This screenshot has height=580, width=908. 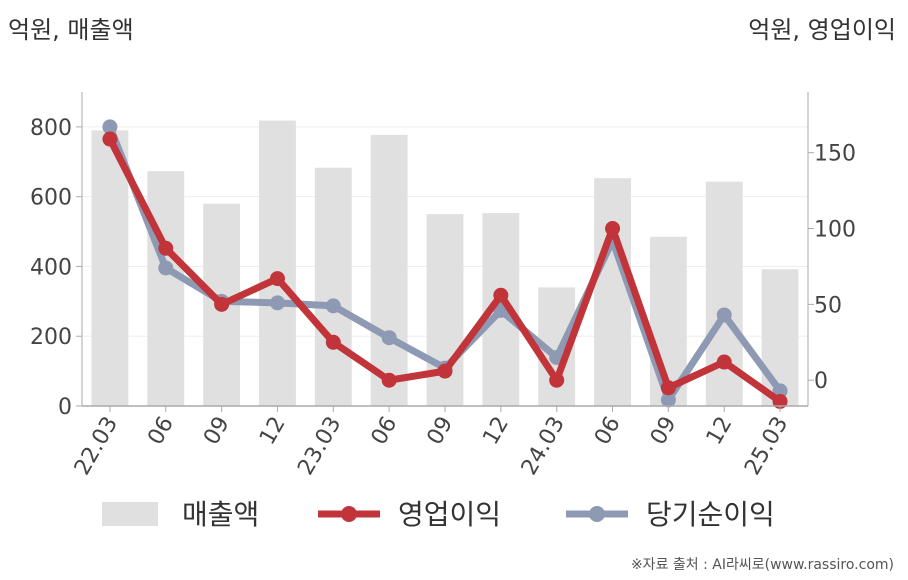 What do you see at coordinates (762, 565) in the screenshot?
I see `source-note: ※자료 출처 : AI라씨로(www.rassiro.com)` at bounding box center [762, 565].